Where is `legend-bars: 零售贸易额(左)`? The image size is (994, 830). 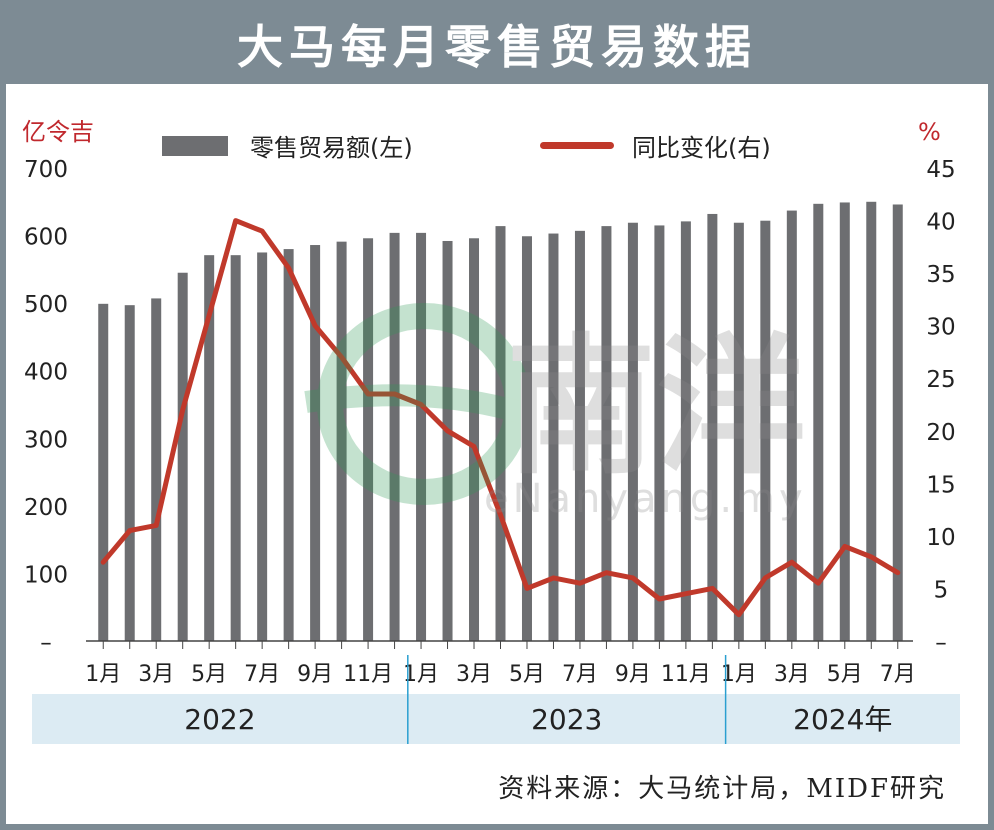
legend-bars: 零售贸易额(左) is located at coordinates (287, 145).